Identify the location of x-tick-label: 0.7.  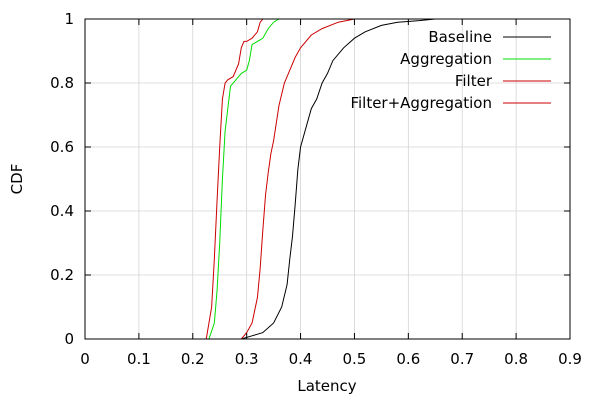
(462, 359).